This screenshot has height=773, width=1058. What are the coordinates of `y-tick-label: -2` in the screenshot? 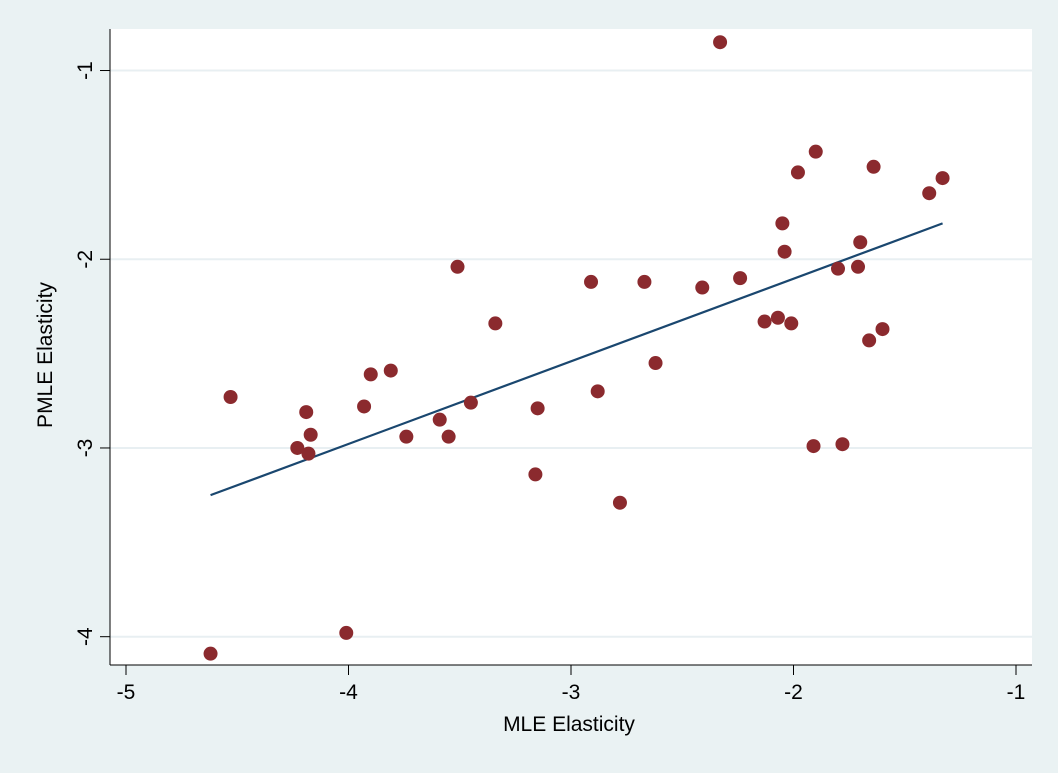 It's located at (85, 259).